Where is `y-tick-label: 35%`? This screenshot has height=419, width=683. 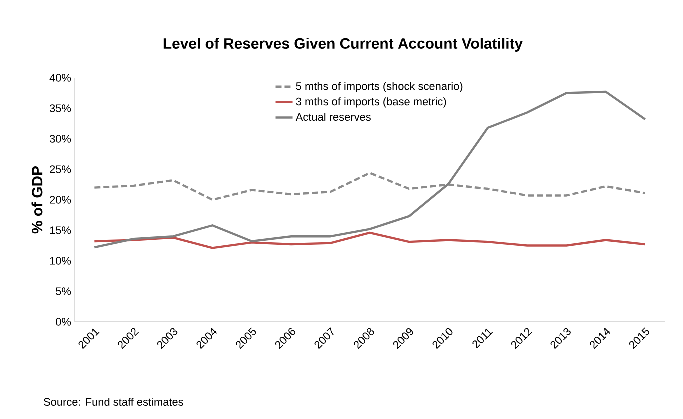
y-tick-label: 35% is located at coordinates (61, 108).